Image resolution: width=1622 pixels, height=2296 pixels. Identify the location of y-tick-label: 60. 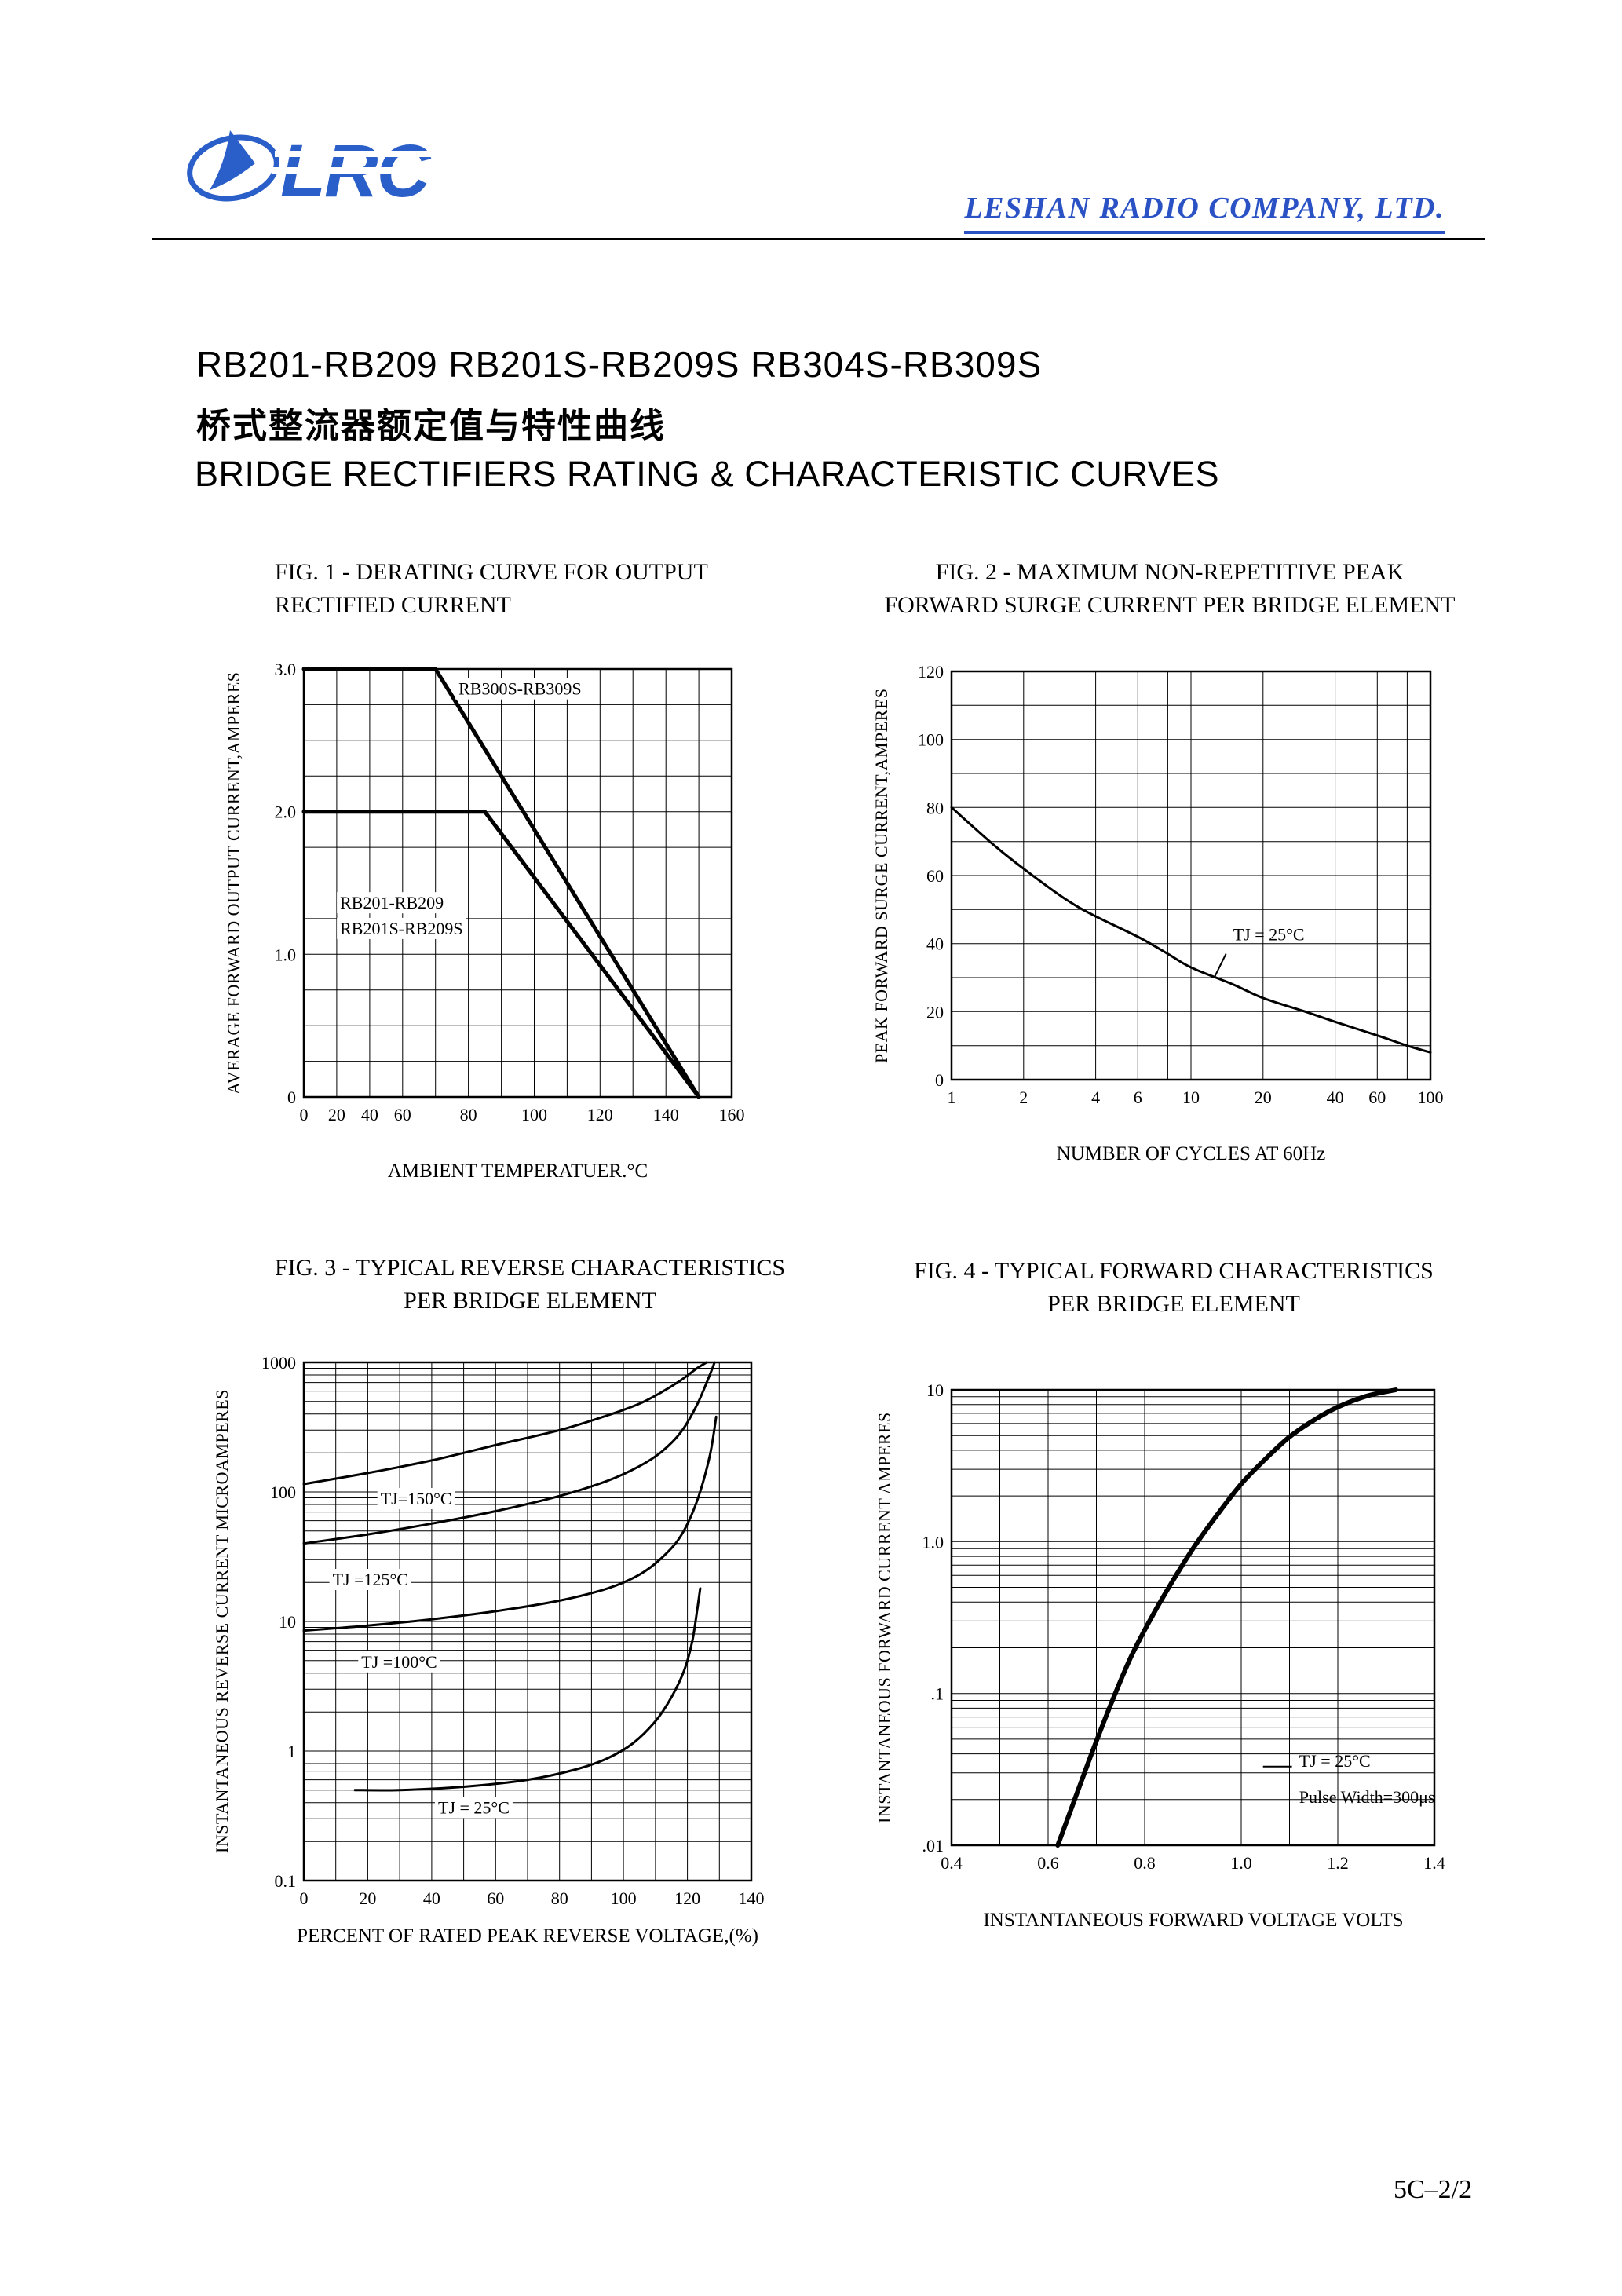
(935, 876).